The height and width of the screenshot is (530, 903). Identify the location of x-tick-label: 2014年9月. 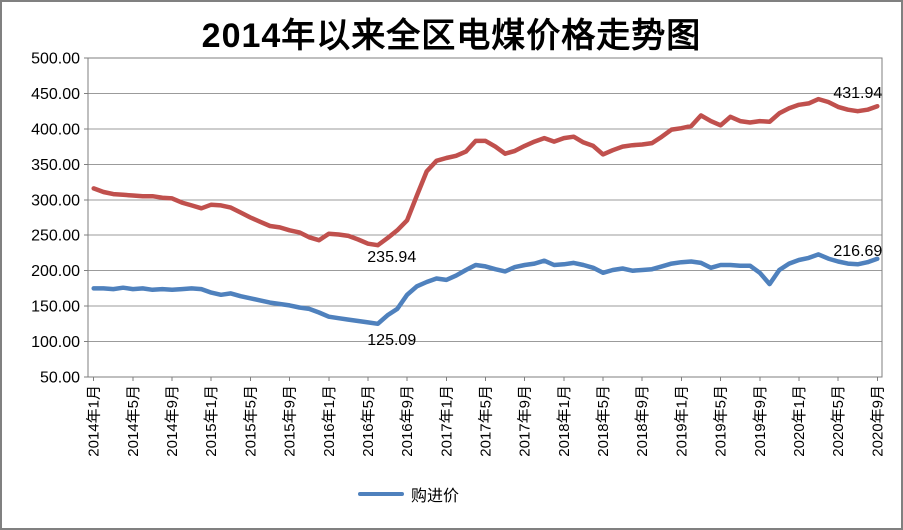
(172, 421).